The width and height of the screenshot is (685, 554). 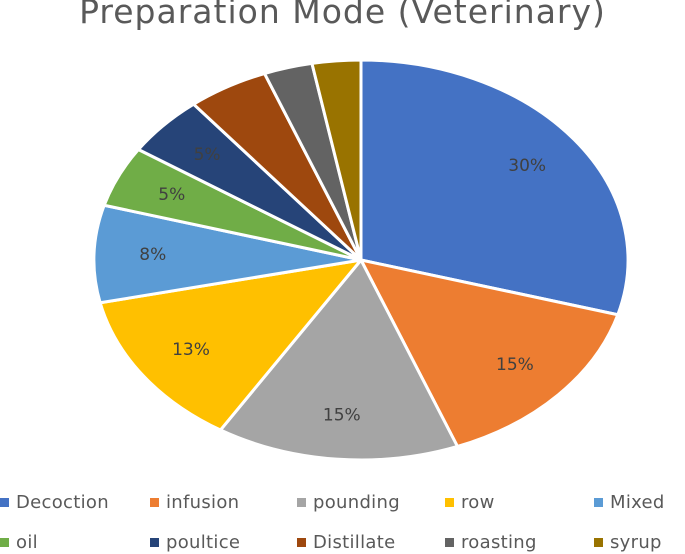 What do you see at coordinates (230, 345) in the screenshot?
I see `pie-slice-row` at bounding box center [230, 345].